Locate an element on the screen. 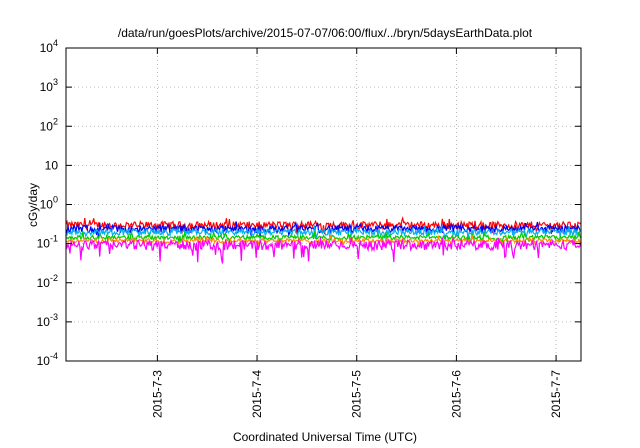 Image resolution: width=640 pixels, height=448 pixels. x-axis-label: Coordinated Universal Time (UTC) is located at coordinates (325, 437).